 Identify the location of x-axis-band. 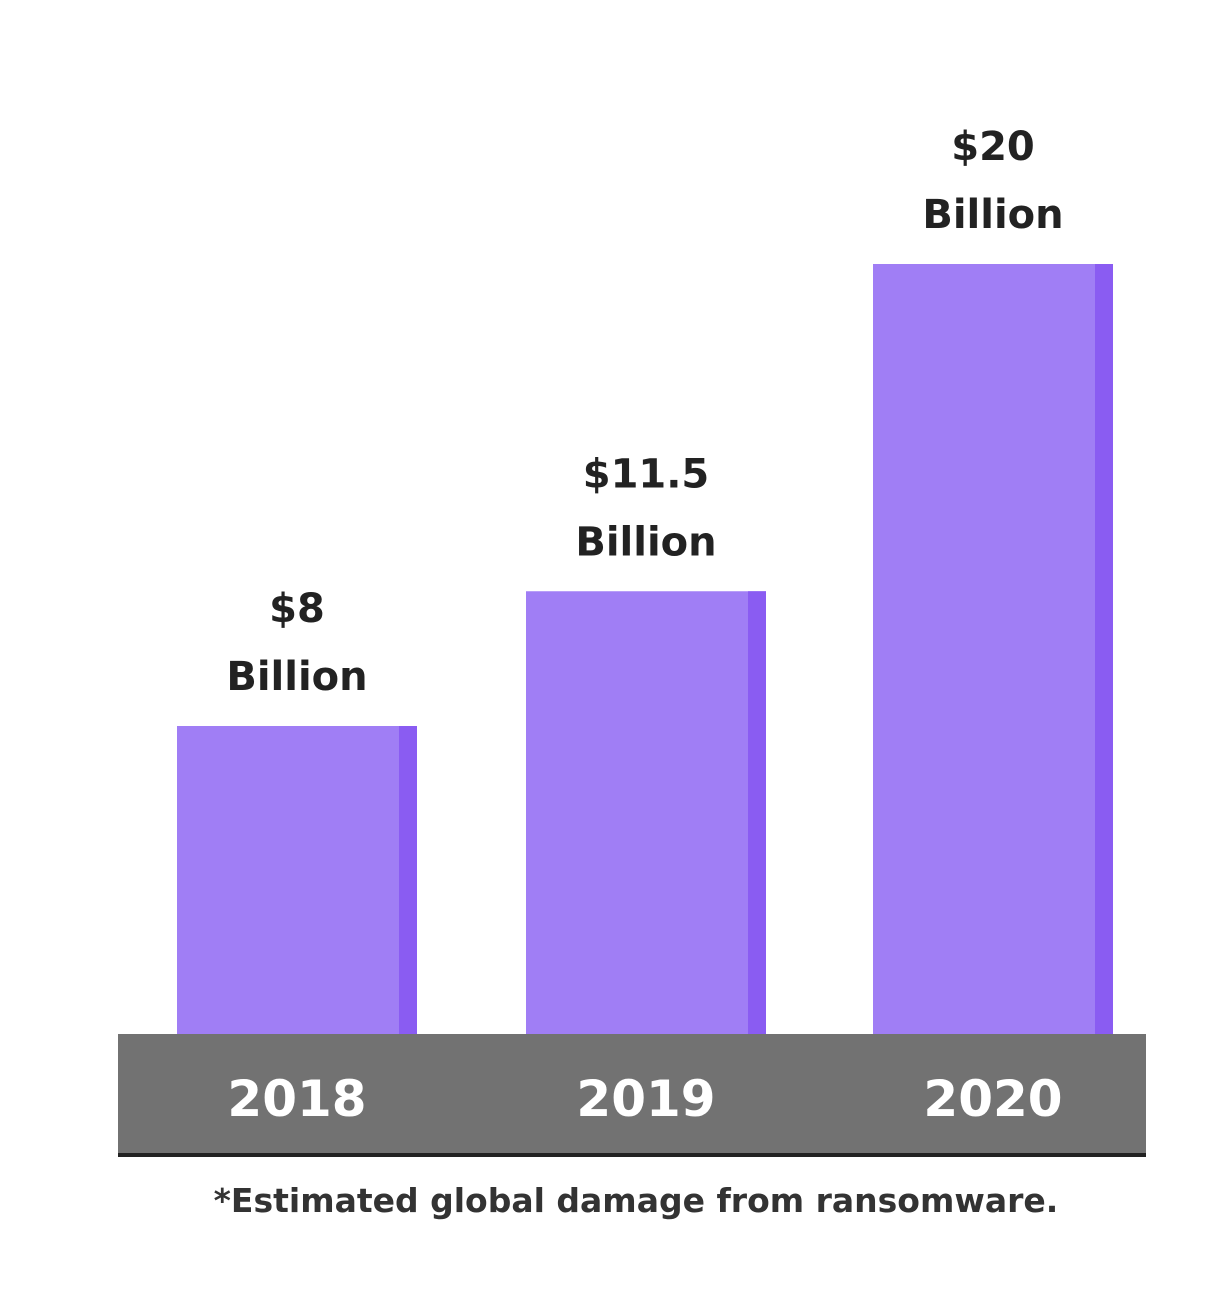
(632, 1094).